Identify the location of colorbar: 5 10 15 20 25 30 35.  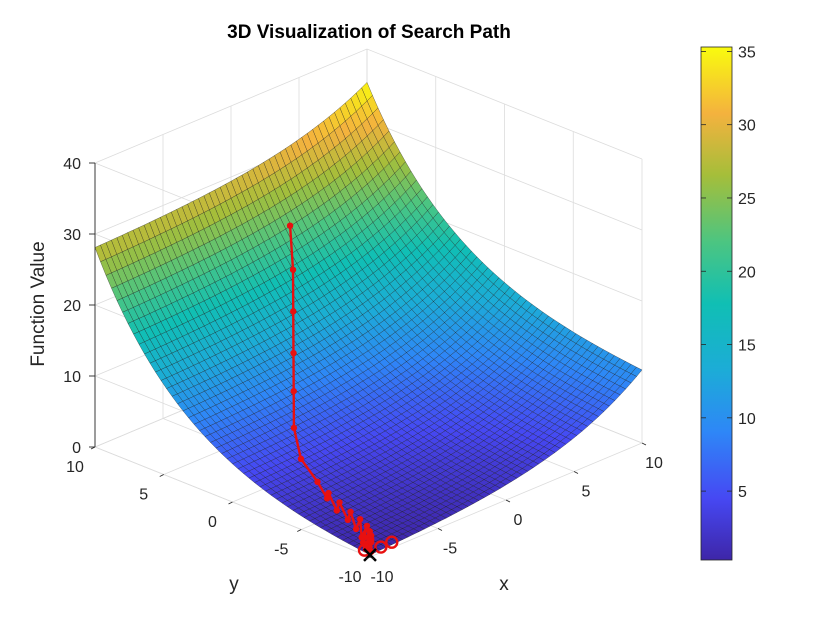
(728, 302).